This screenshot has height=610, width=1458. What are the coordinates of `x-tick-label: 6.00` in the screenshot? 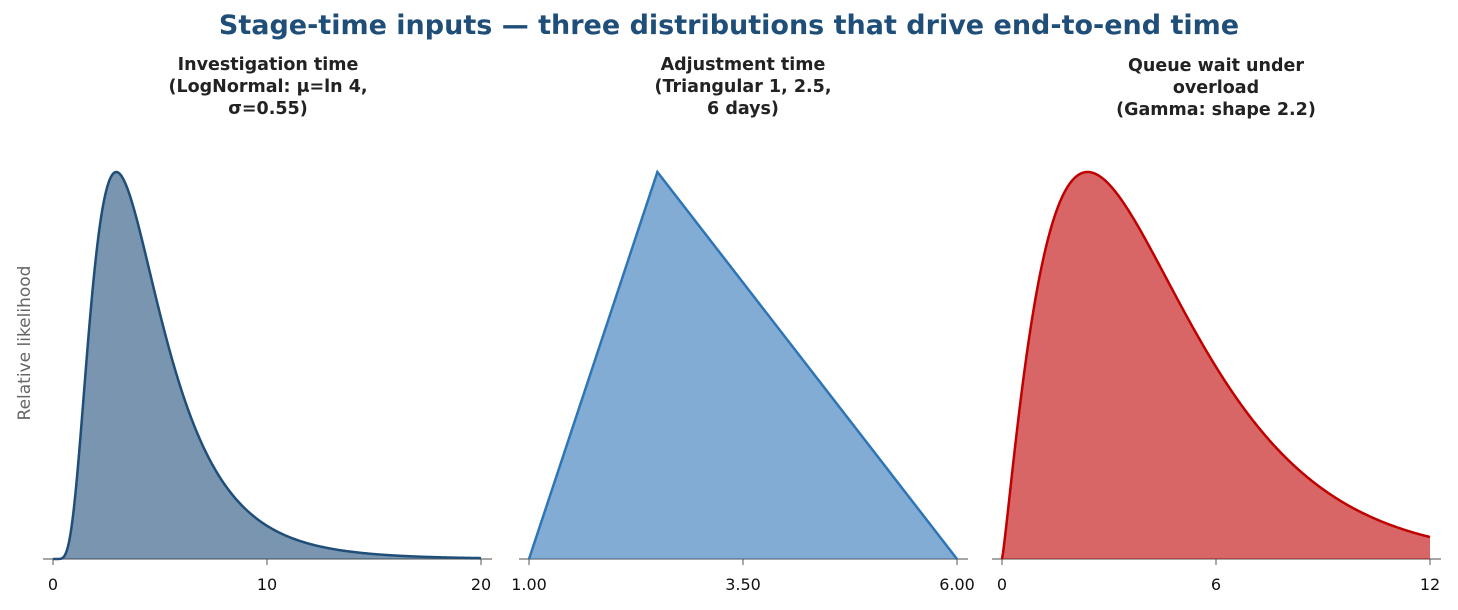 It's located at (957, 584).